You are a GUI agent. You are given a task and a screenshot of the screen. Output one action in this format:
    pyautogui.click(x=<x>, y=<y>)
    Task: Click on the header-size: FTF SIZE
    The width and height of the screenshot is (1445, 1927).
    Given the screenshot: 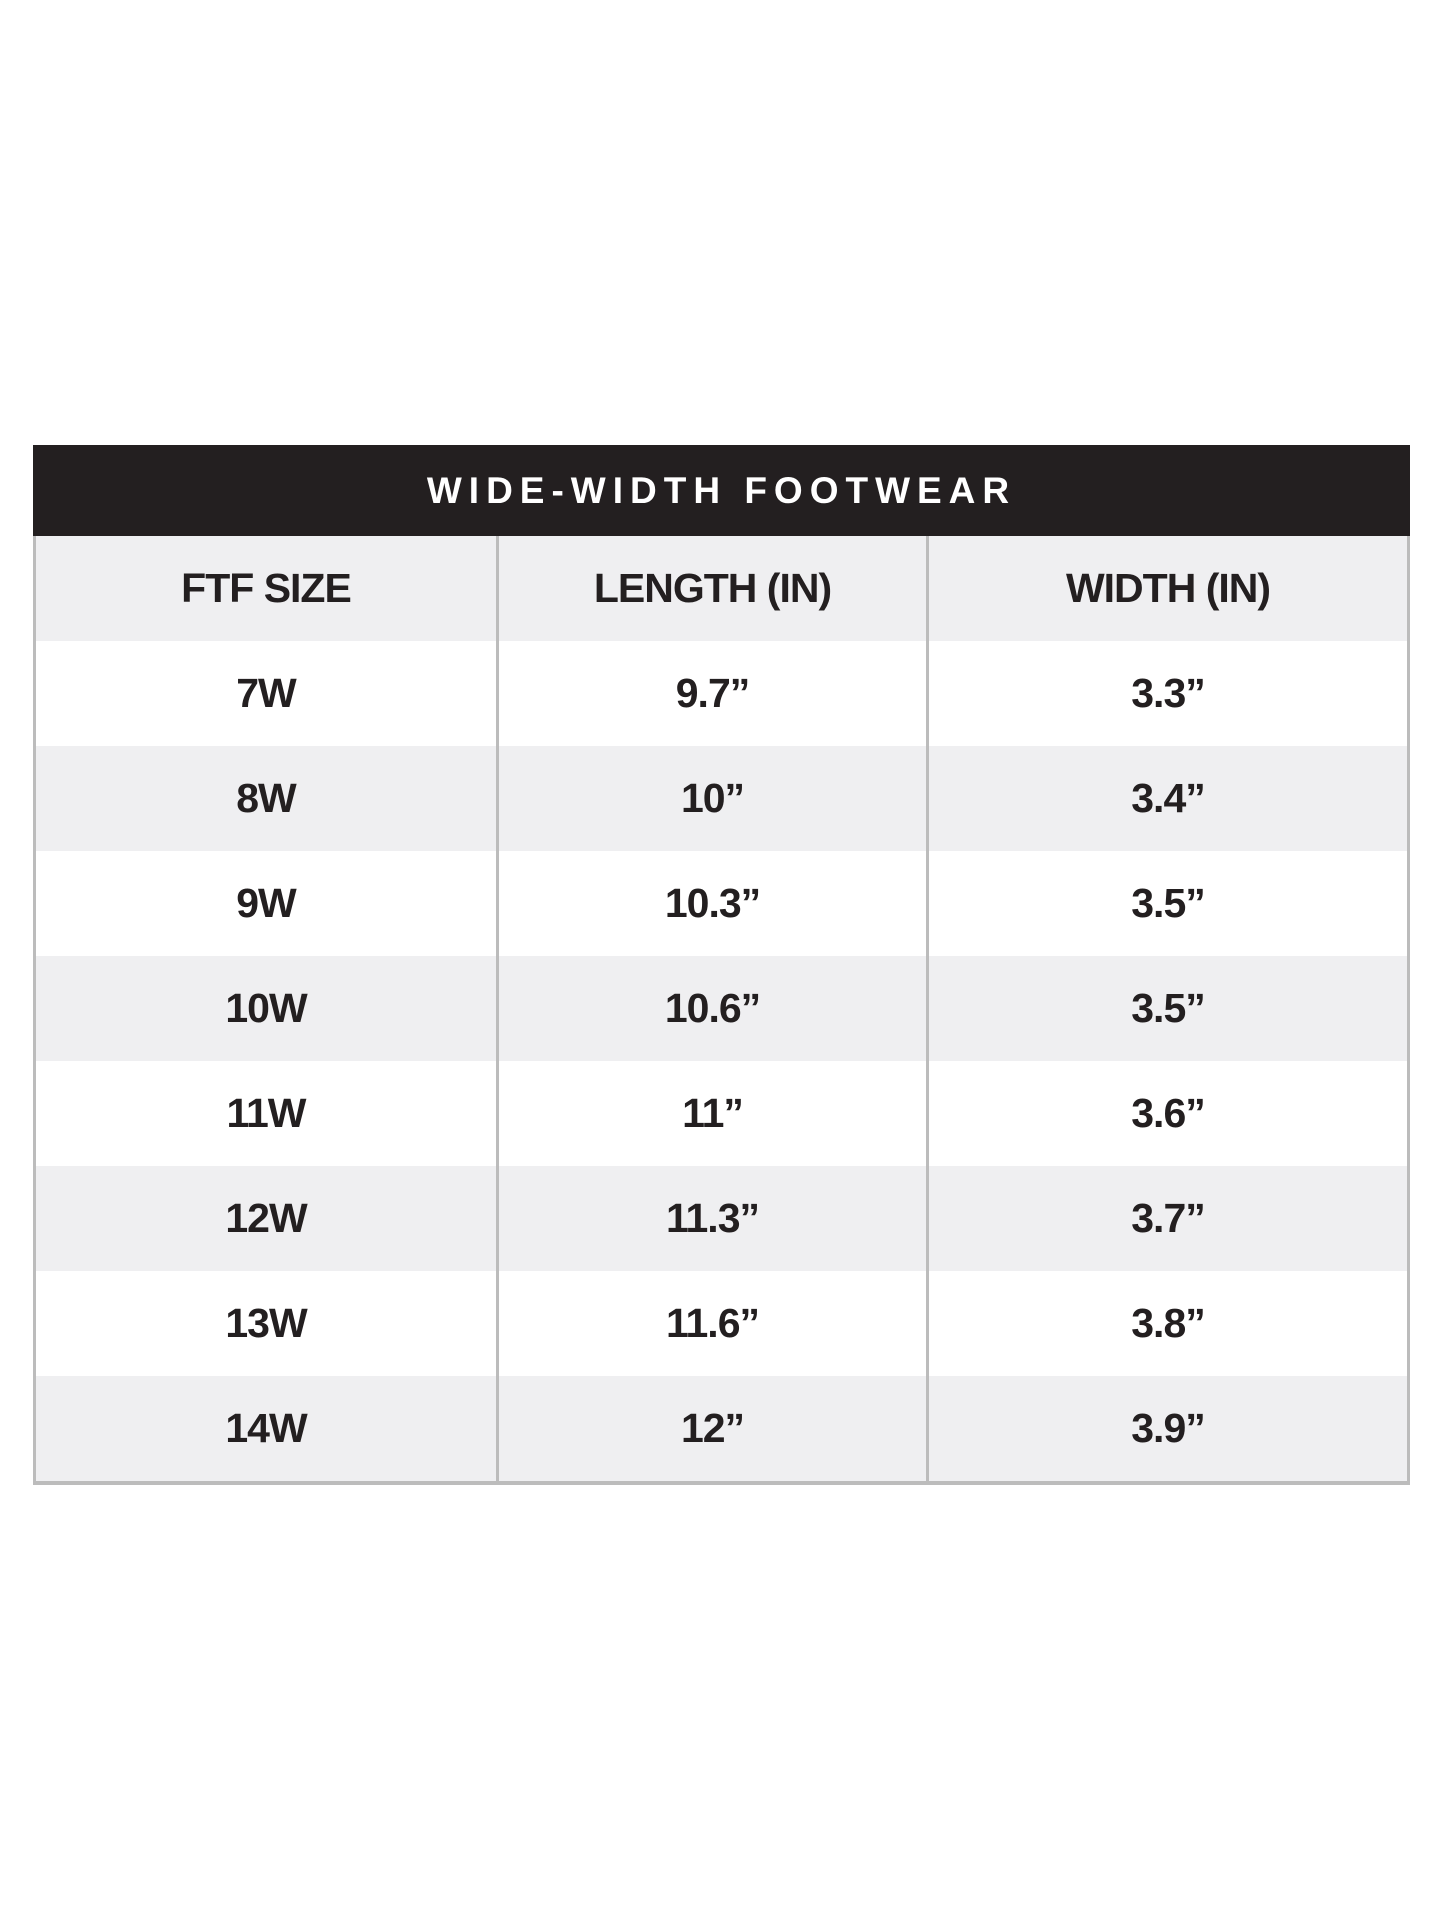 What is the action you would take?
    pyautogui.click(x=266, y=588)
    